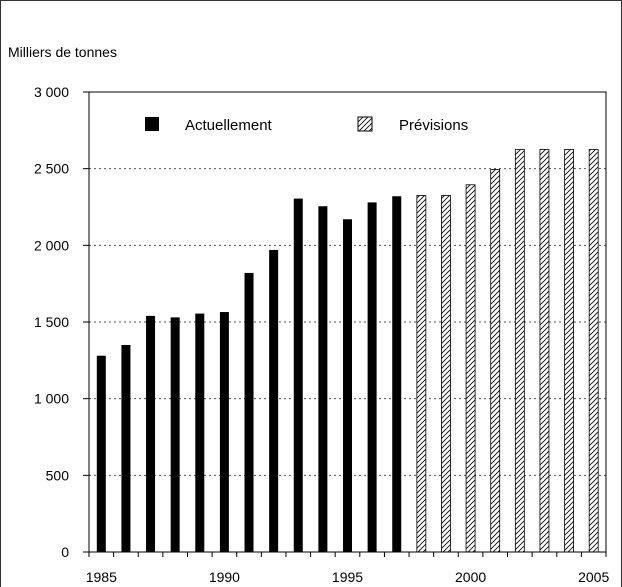 This screenshot has height=587, width=622. Describe the element at coordinates (421, 374) in the screenshot. I see `bar-pr-visions-1998` at that location.